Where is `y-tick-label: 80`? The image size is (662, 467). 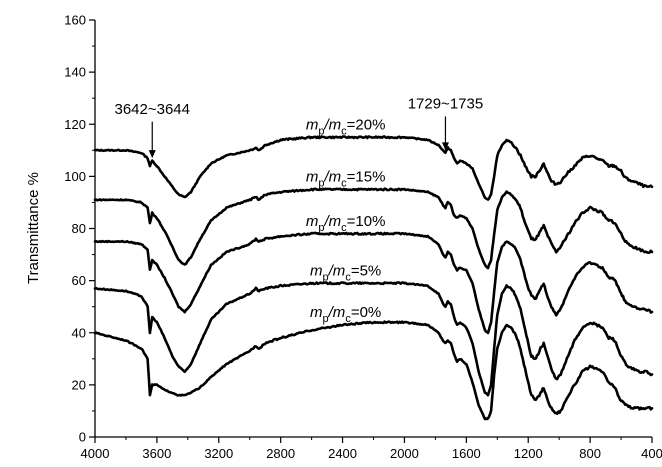 y-tick-label: 80 is located at coordinates (79, 228).